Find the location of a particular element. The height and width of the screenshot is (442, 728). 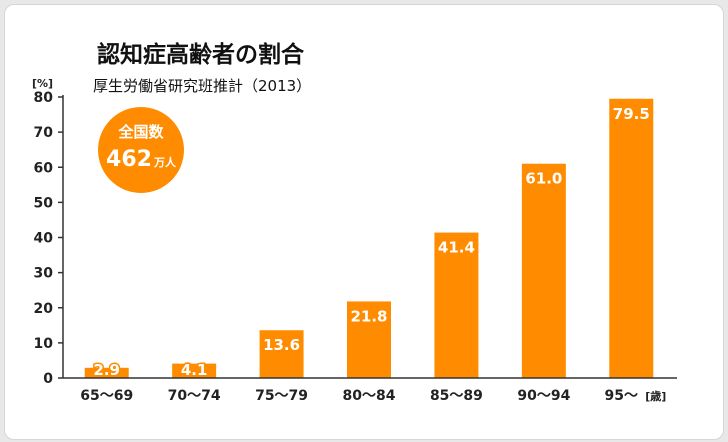

x-tick-label: 70〜74 is located at coordinates (194, 396).